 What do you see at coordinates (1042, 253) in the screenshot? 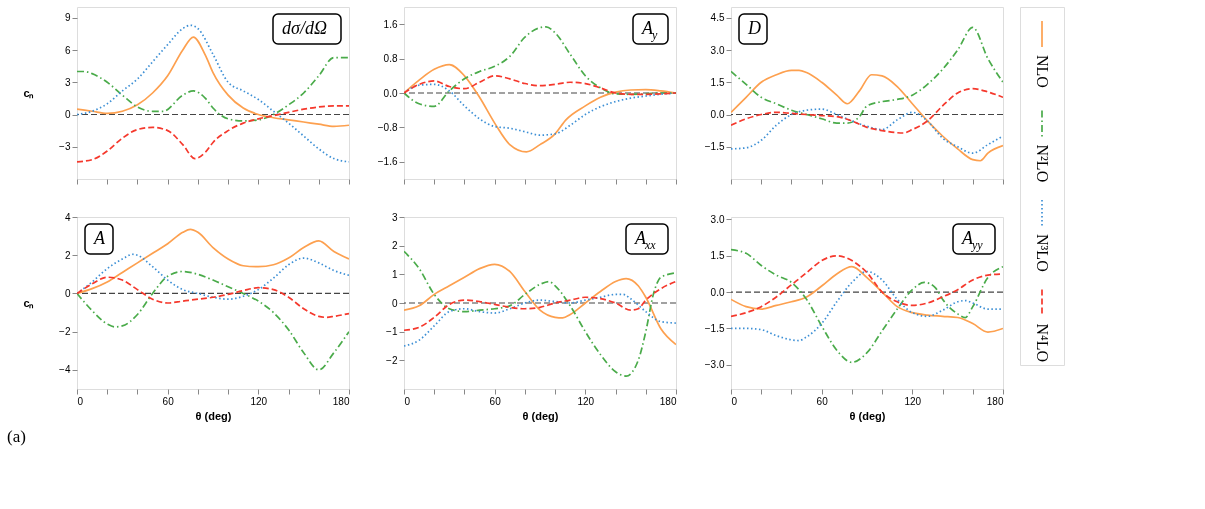
I see `legend-label: N³LO` at bounding box center [1042, 253].